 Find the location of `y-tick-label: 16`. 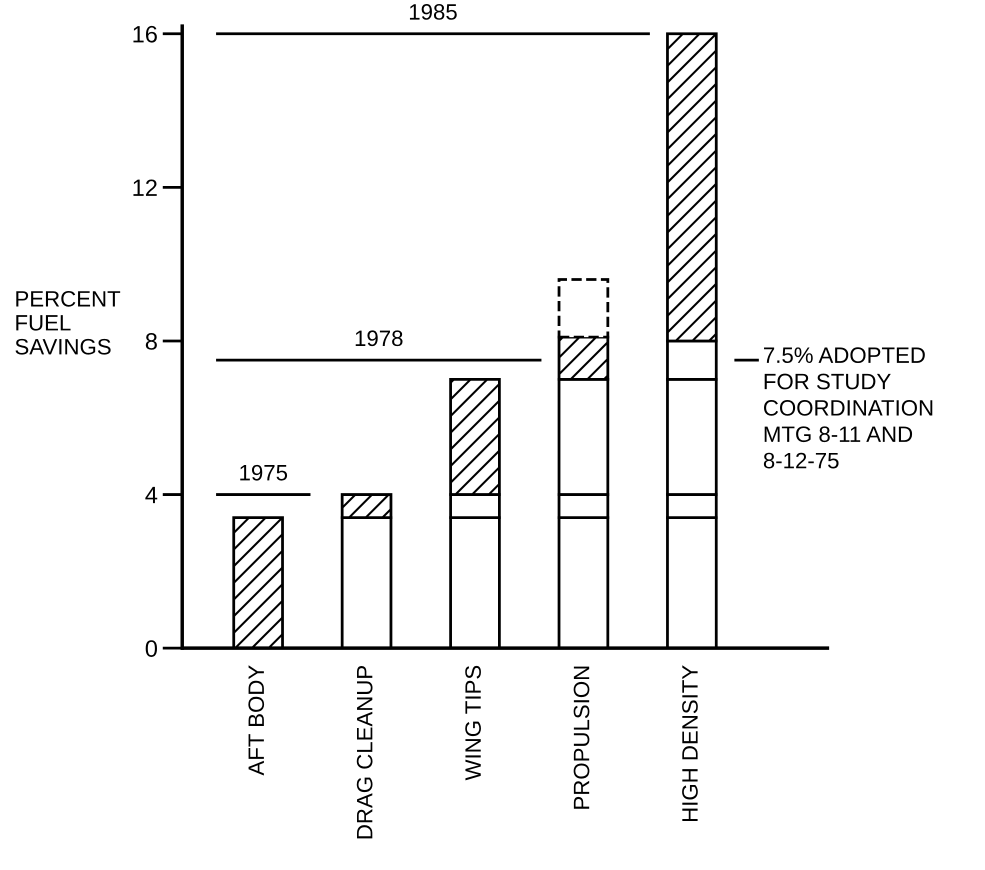

y-tick-label: 16 is located at coordinates (145, 34).